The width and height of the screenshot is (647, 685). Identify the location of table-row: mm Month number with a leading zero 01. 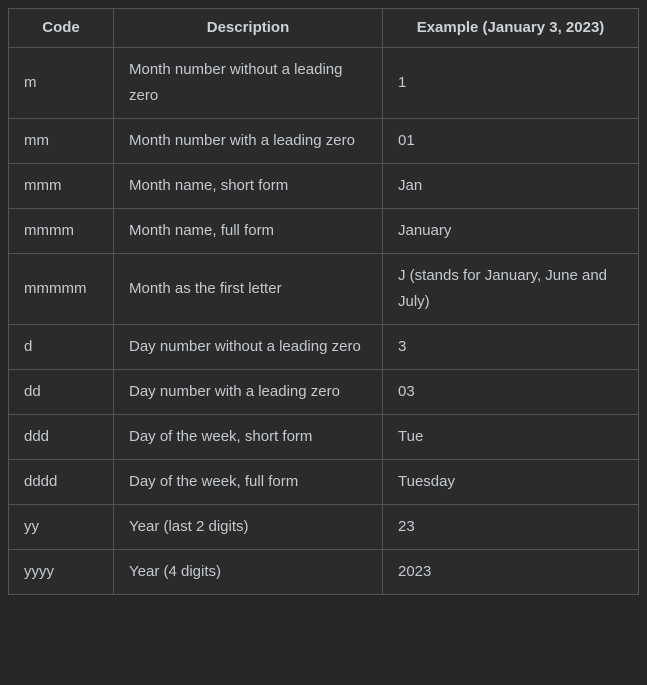
(323, 141).